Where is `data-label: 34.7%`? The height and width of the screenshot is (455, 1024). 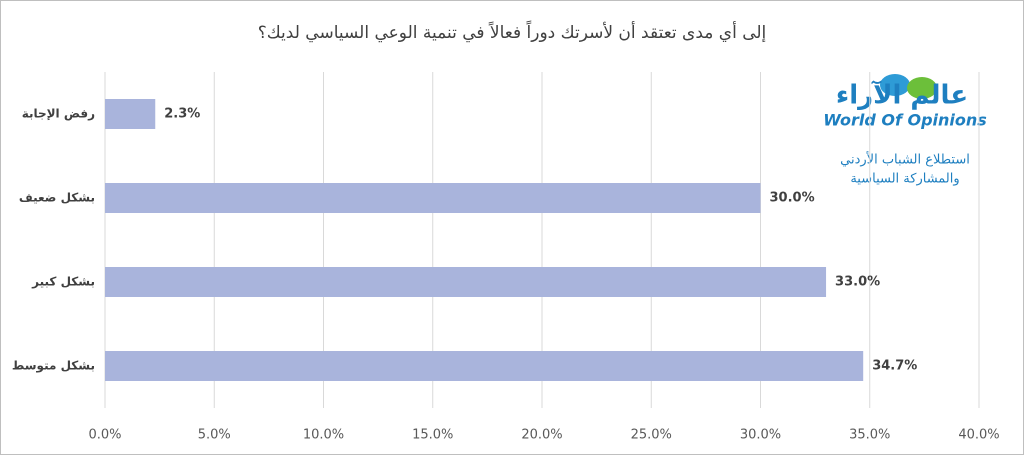 data-label: 34.7% is located at coordinates (894, 366).